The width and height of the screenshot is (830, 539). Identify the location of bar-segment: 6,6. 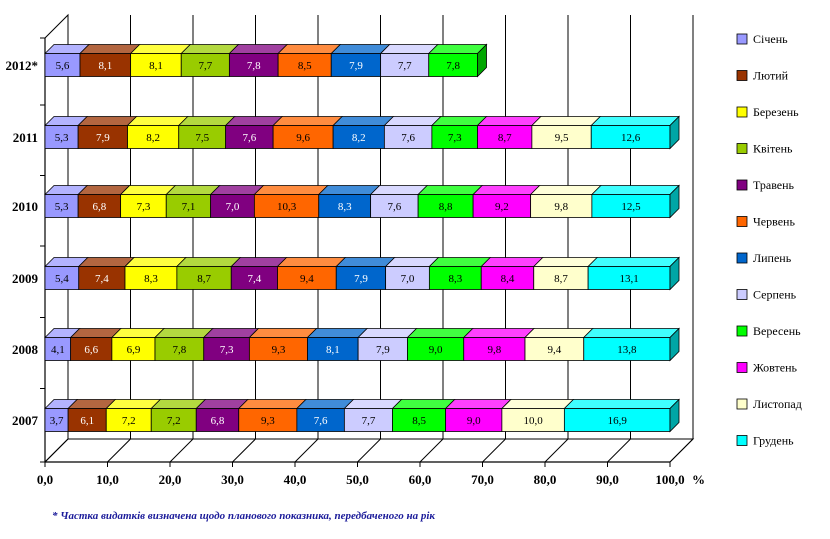
(95, 344).